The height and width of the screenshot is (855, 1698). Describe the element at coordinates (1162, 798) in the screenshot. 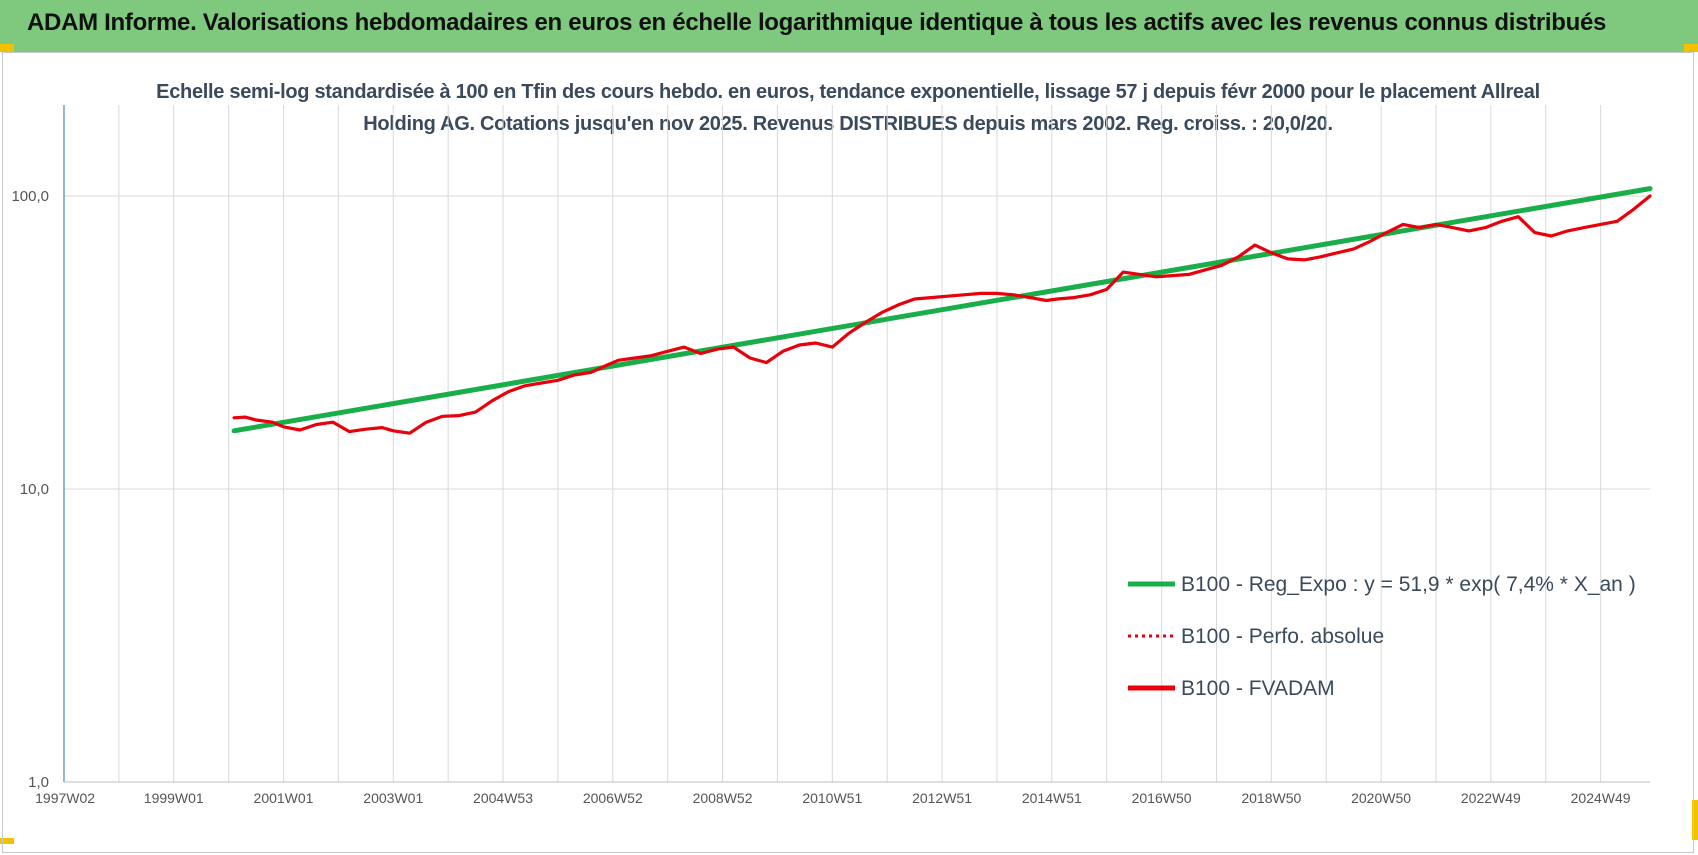

I see `x-tick-label: 2016W50` at that location.